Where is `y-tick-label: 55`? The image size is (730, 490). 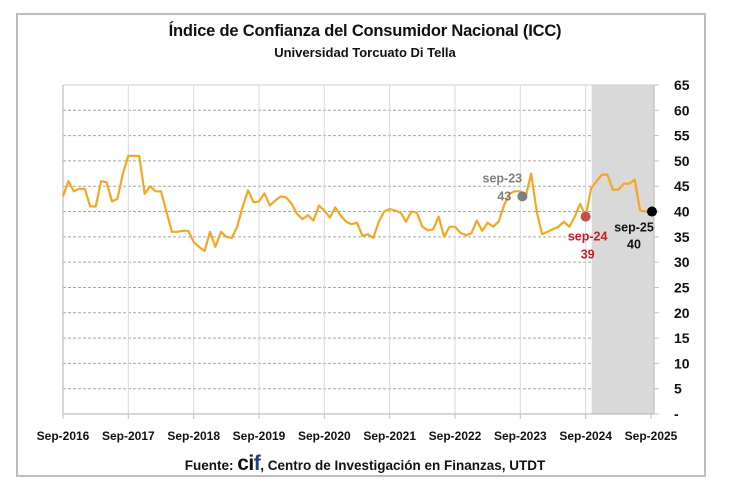
y-tick-label: 55 is located at coordinates (682, 136).